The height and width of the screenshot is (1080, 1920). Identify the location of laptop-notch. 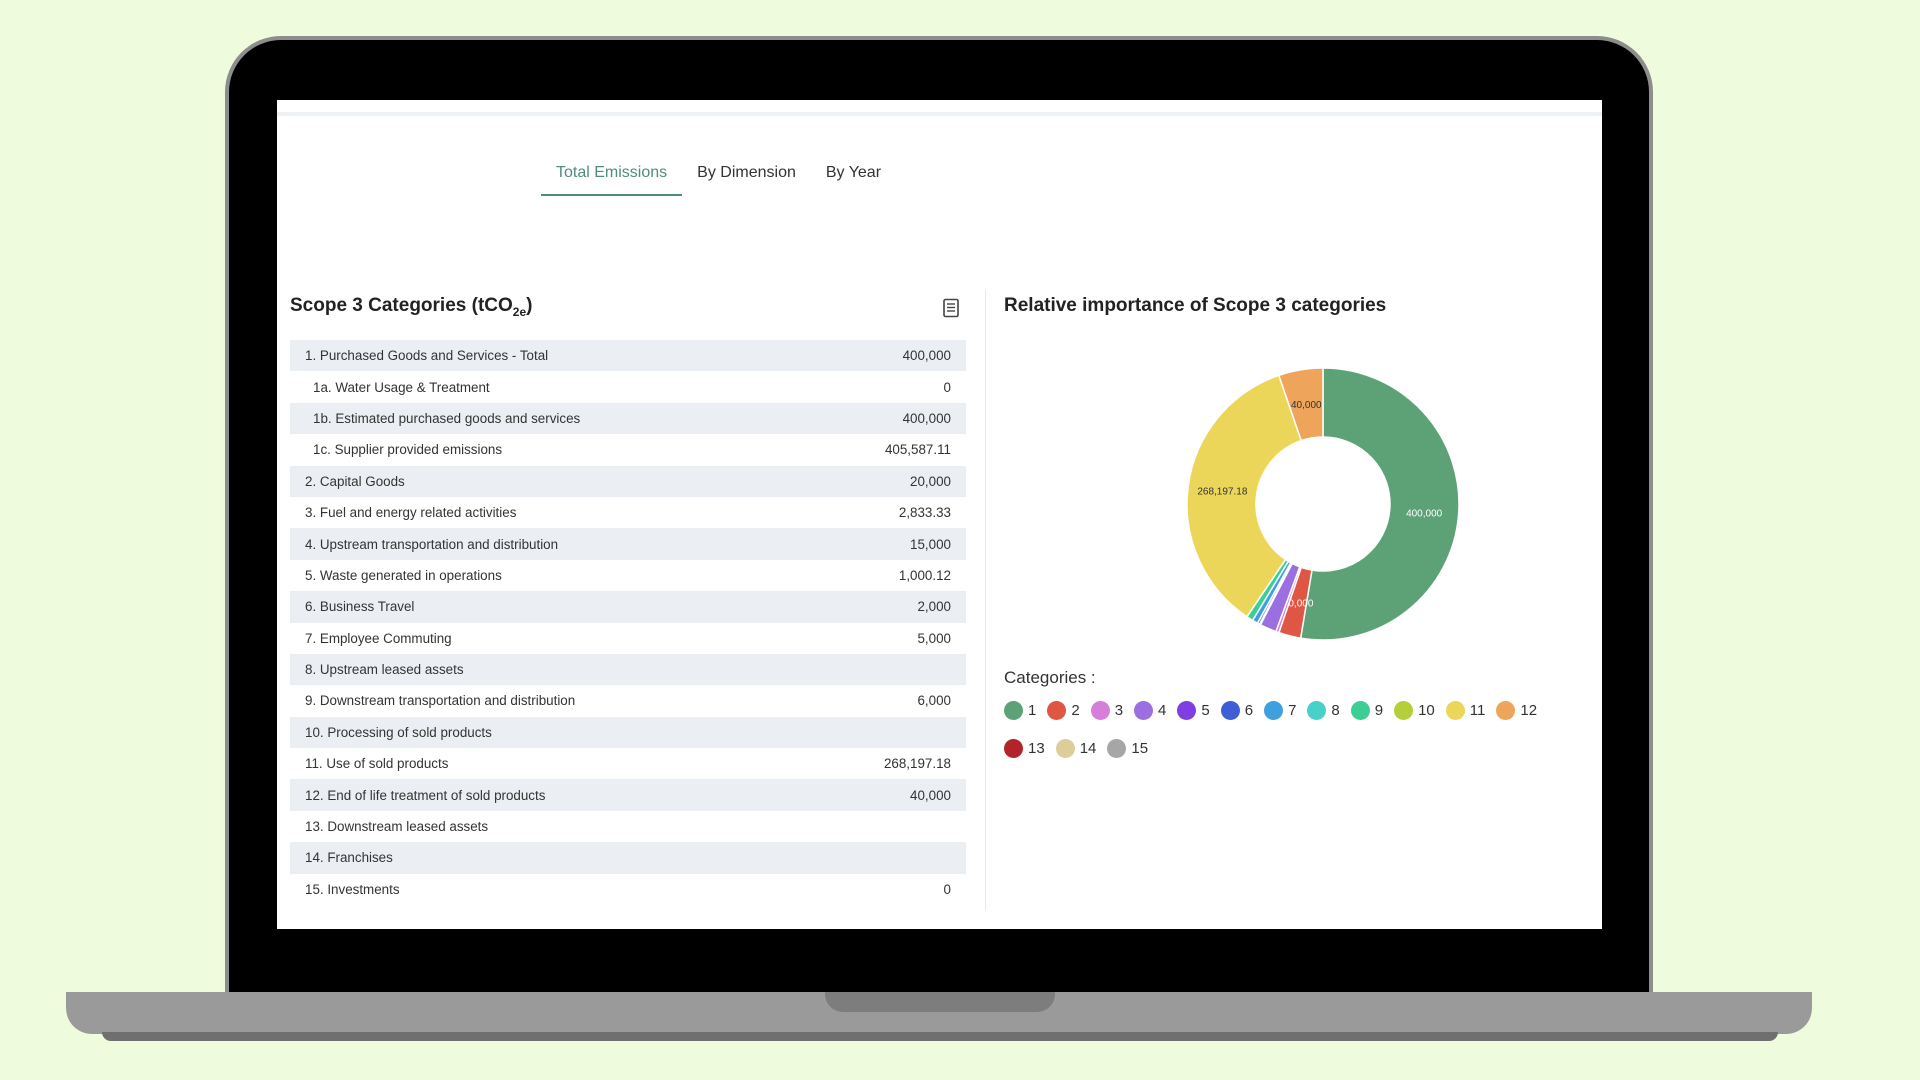
(940, 1002).